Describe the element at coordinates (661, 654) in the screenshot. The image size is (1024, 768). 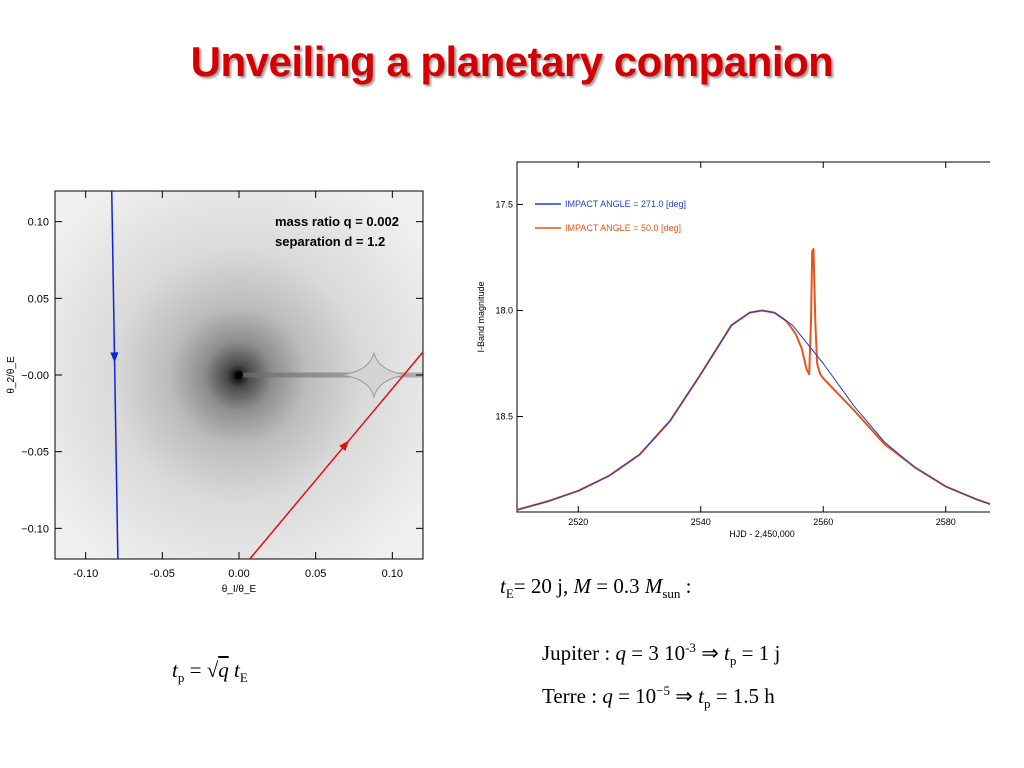
I see `jupiter-formula: Jupiter : q = 3 10-3 ⇒ tp = 1 j` at that location.